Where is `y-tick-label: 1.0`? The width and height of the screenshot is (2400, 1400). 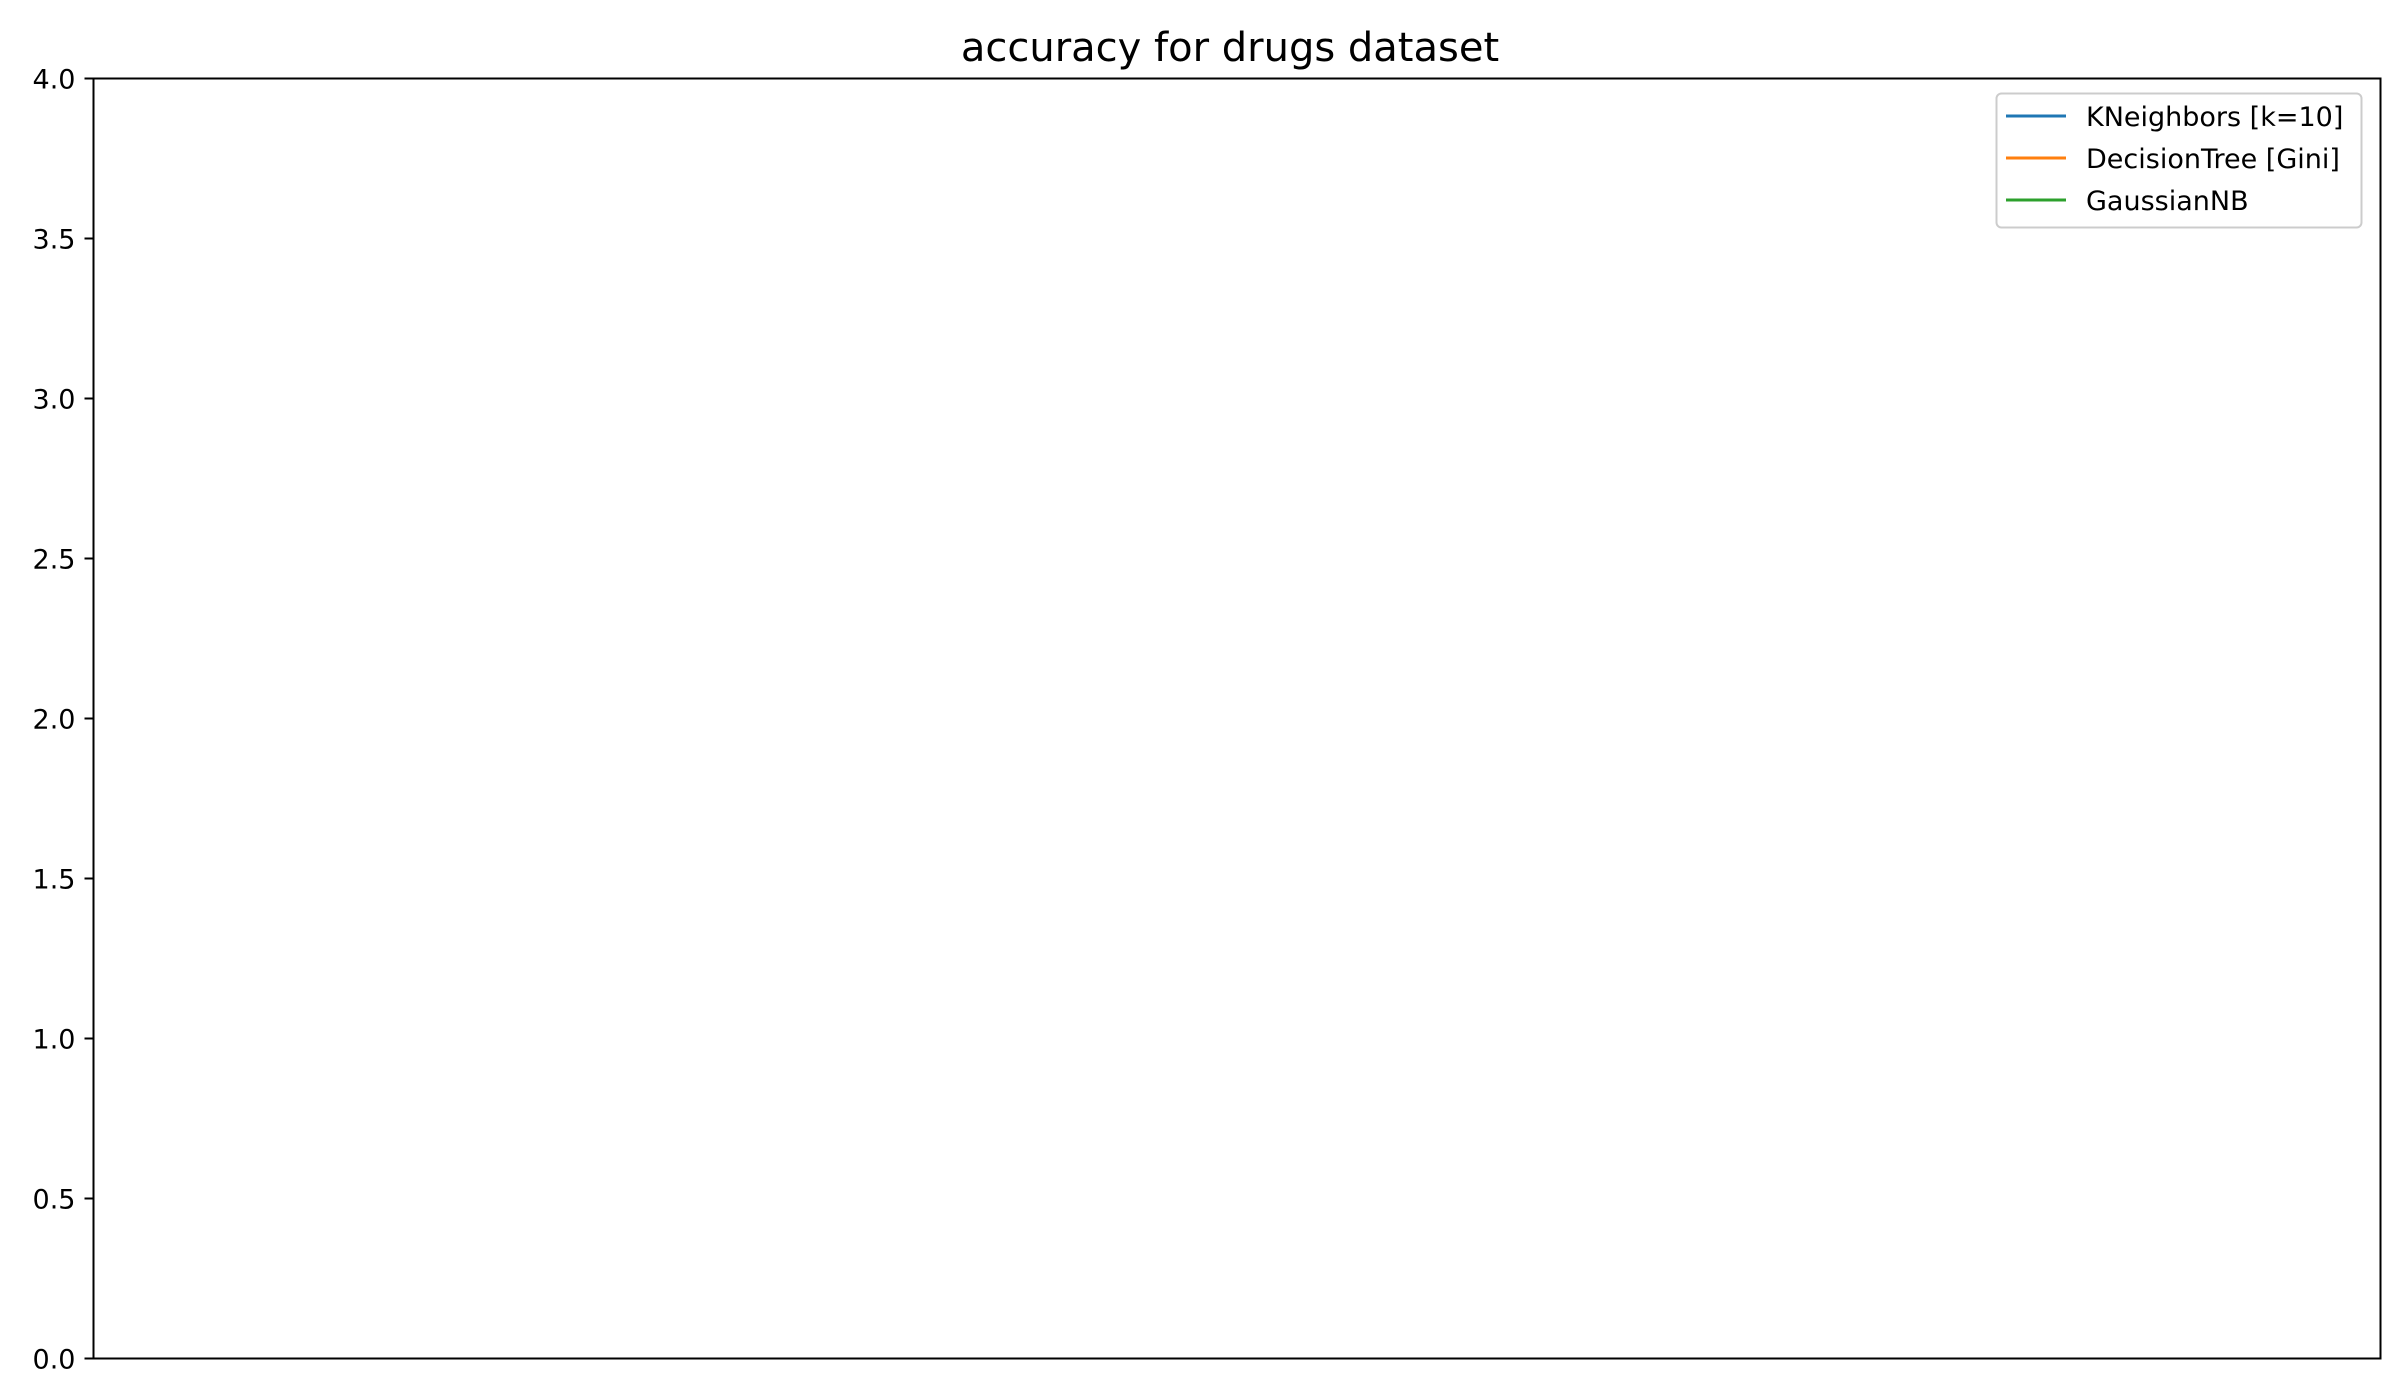
y-tick-label: 1.0 is located at coordinates (54, 1040).